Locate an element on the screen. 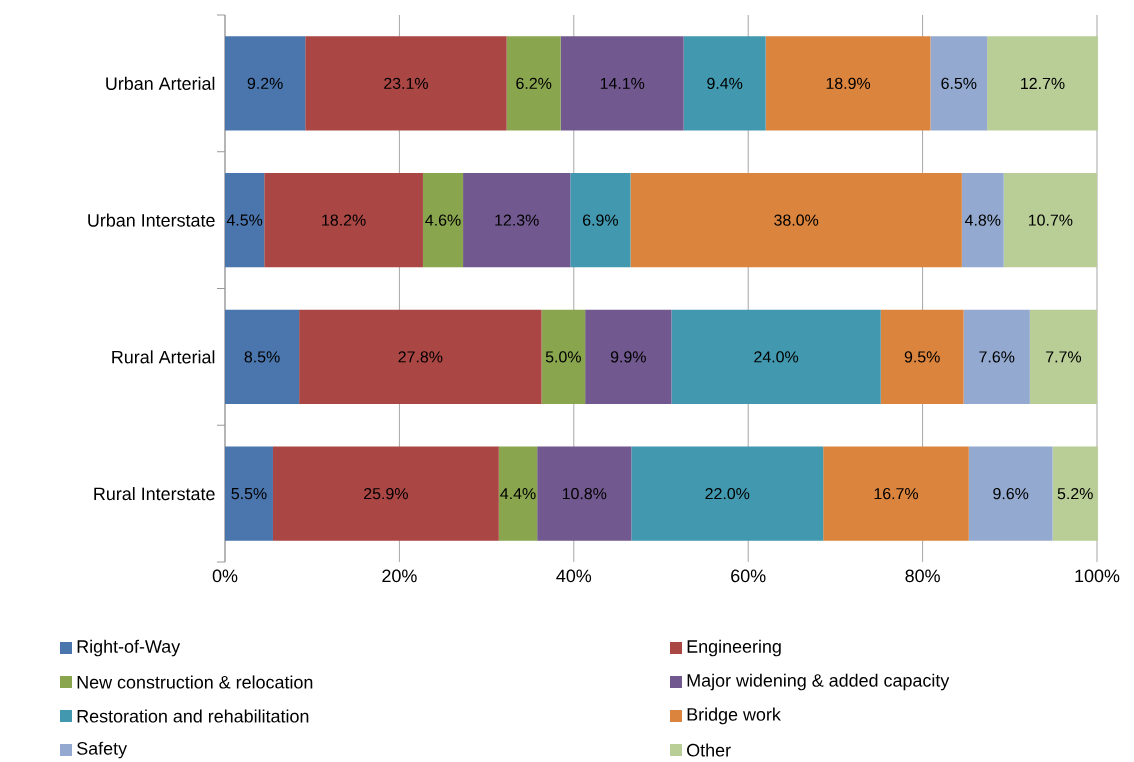 This screenshot has height=762, width=1134. data-label: 24.0% is located at coordinates (776, 357).